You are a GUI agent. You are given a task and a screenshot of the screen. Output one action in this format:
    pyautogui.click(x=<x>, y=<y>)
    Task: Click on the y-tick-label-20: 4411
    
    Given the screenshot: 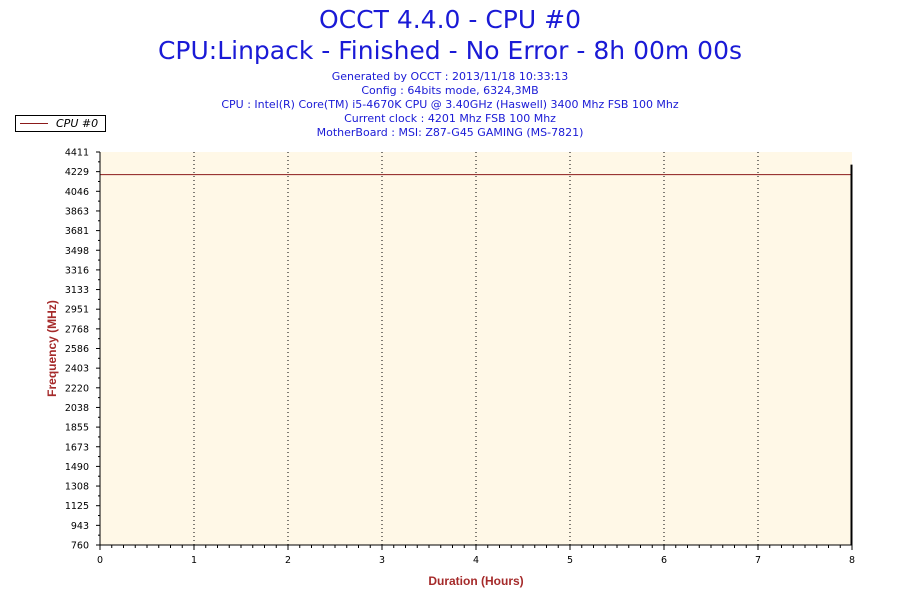 What is the action you would take?
    pyautogui.click(x=77, y=153)
    